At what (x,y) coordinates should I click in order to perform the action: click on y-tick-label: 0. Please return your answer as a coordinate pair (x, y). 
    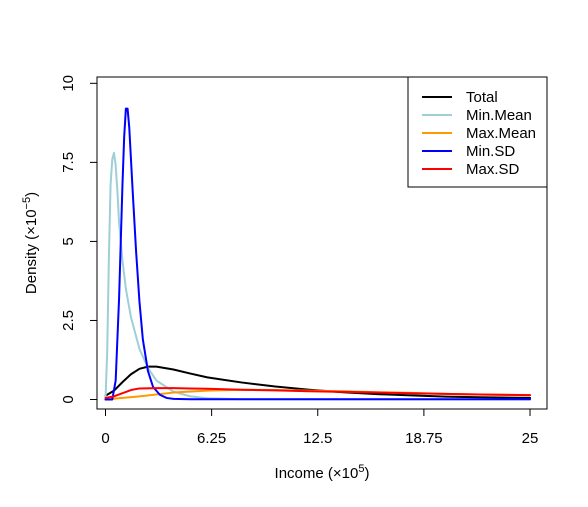
    Looking at the image, I should click on (68, 399).